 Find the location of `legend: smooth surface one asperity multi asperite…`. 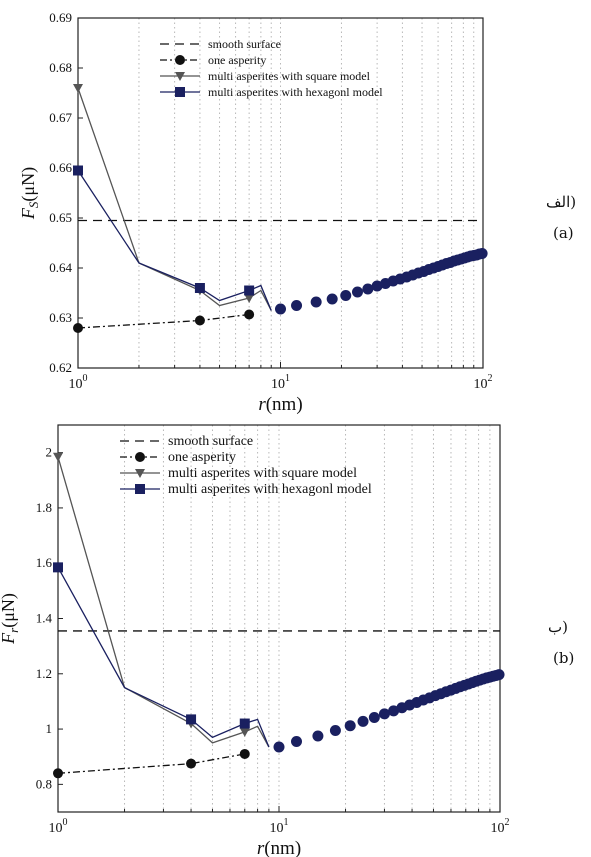

legend: smooth surface one asperity multi asperite… is located at coordinates (271, 68).